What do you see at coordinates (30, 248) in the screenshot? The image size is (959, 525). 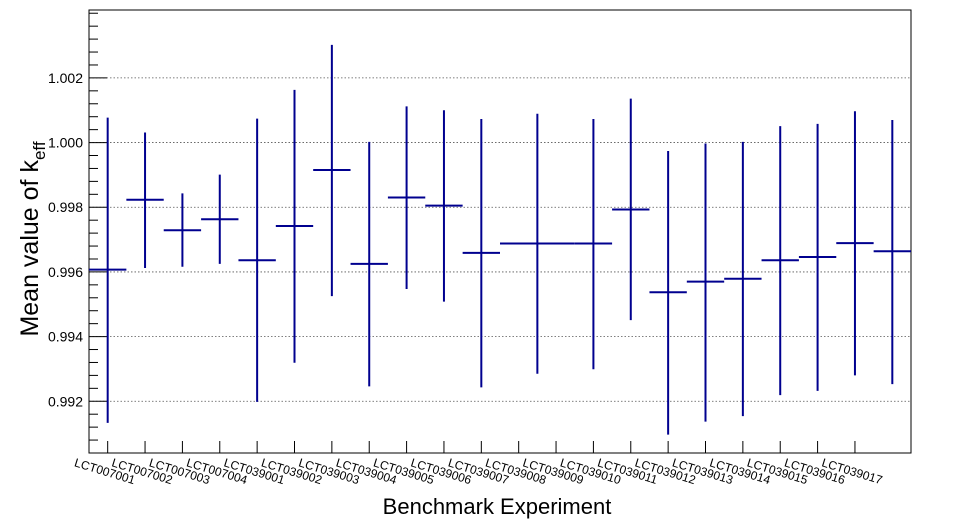 I see `y-axis-title-main: Mean value of k` at bounding box center [30, 248].